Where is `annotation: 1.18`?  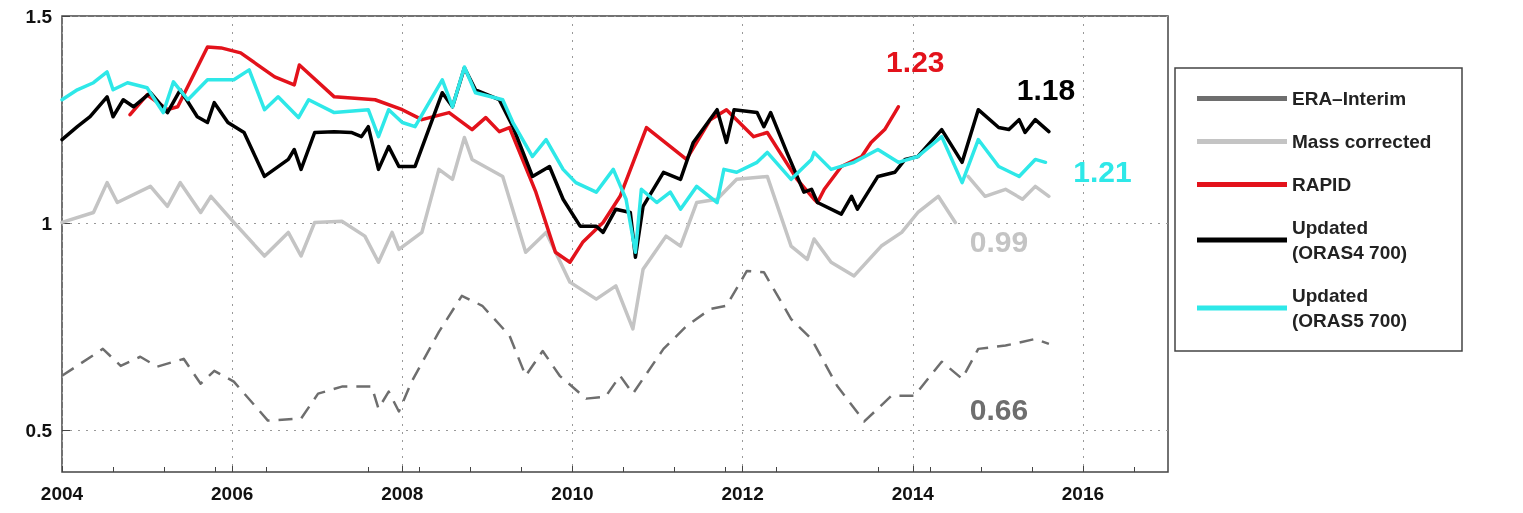 annotation: 1.18 is located at coordinates (1046, 90).